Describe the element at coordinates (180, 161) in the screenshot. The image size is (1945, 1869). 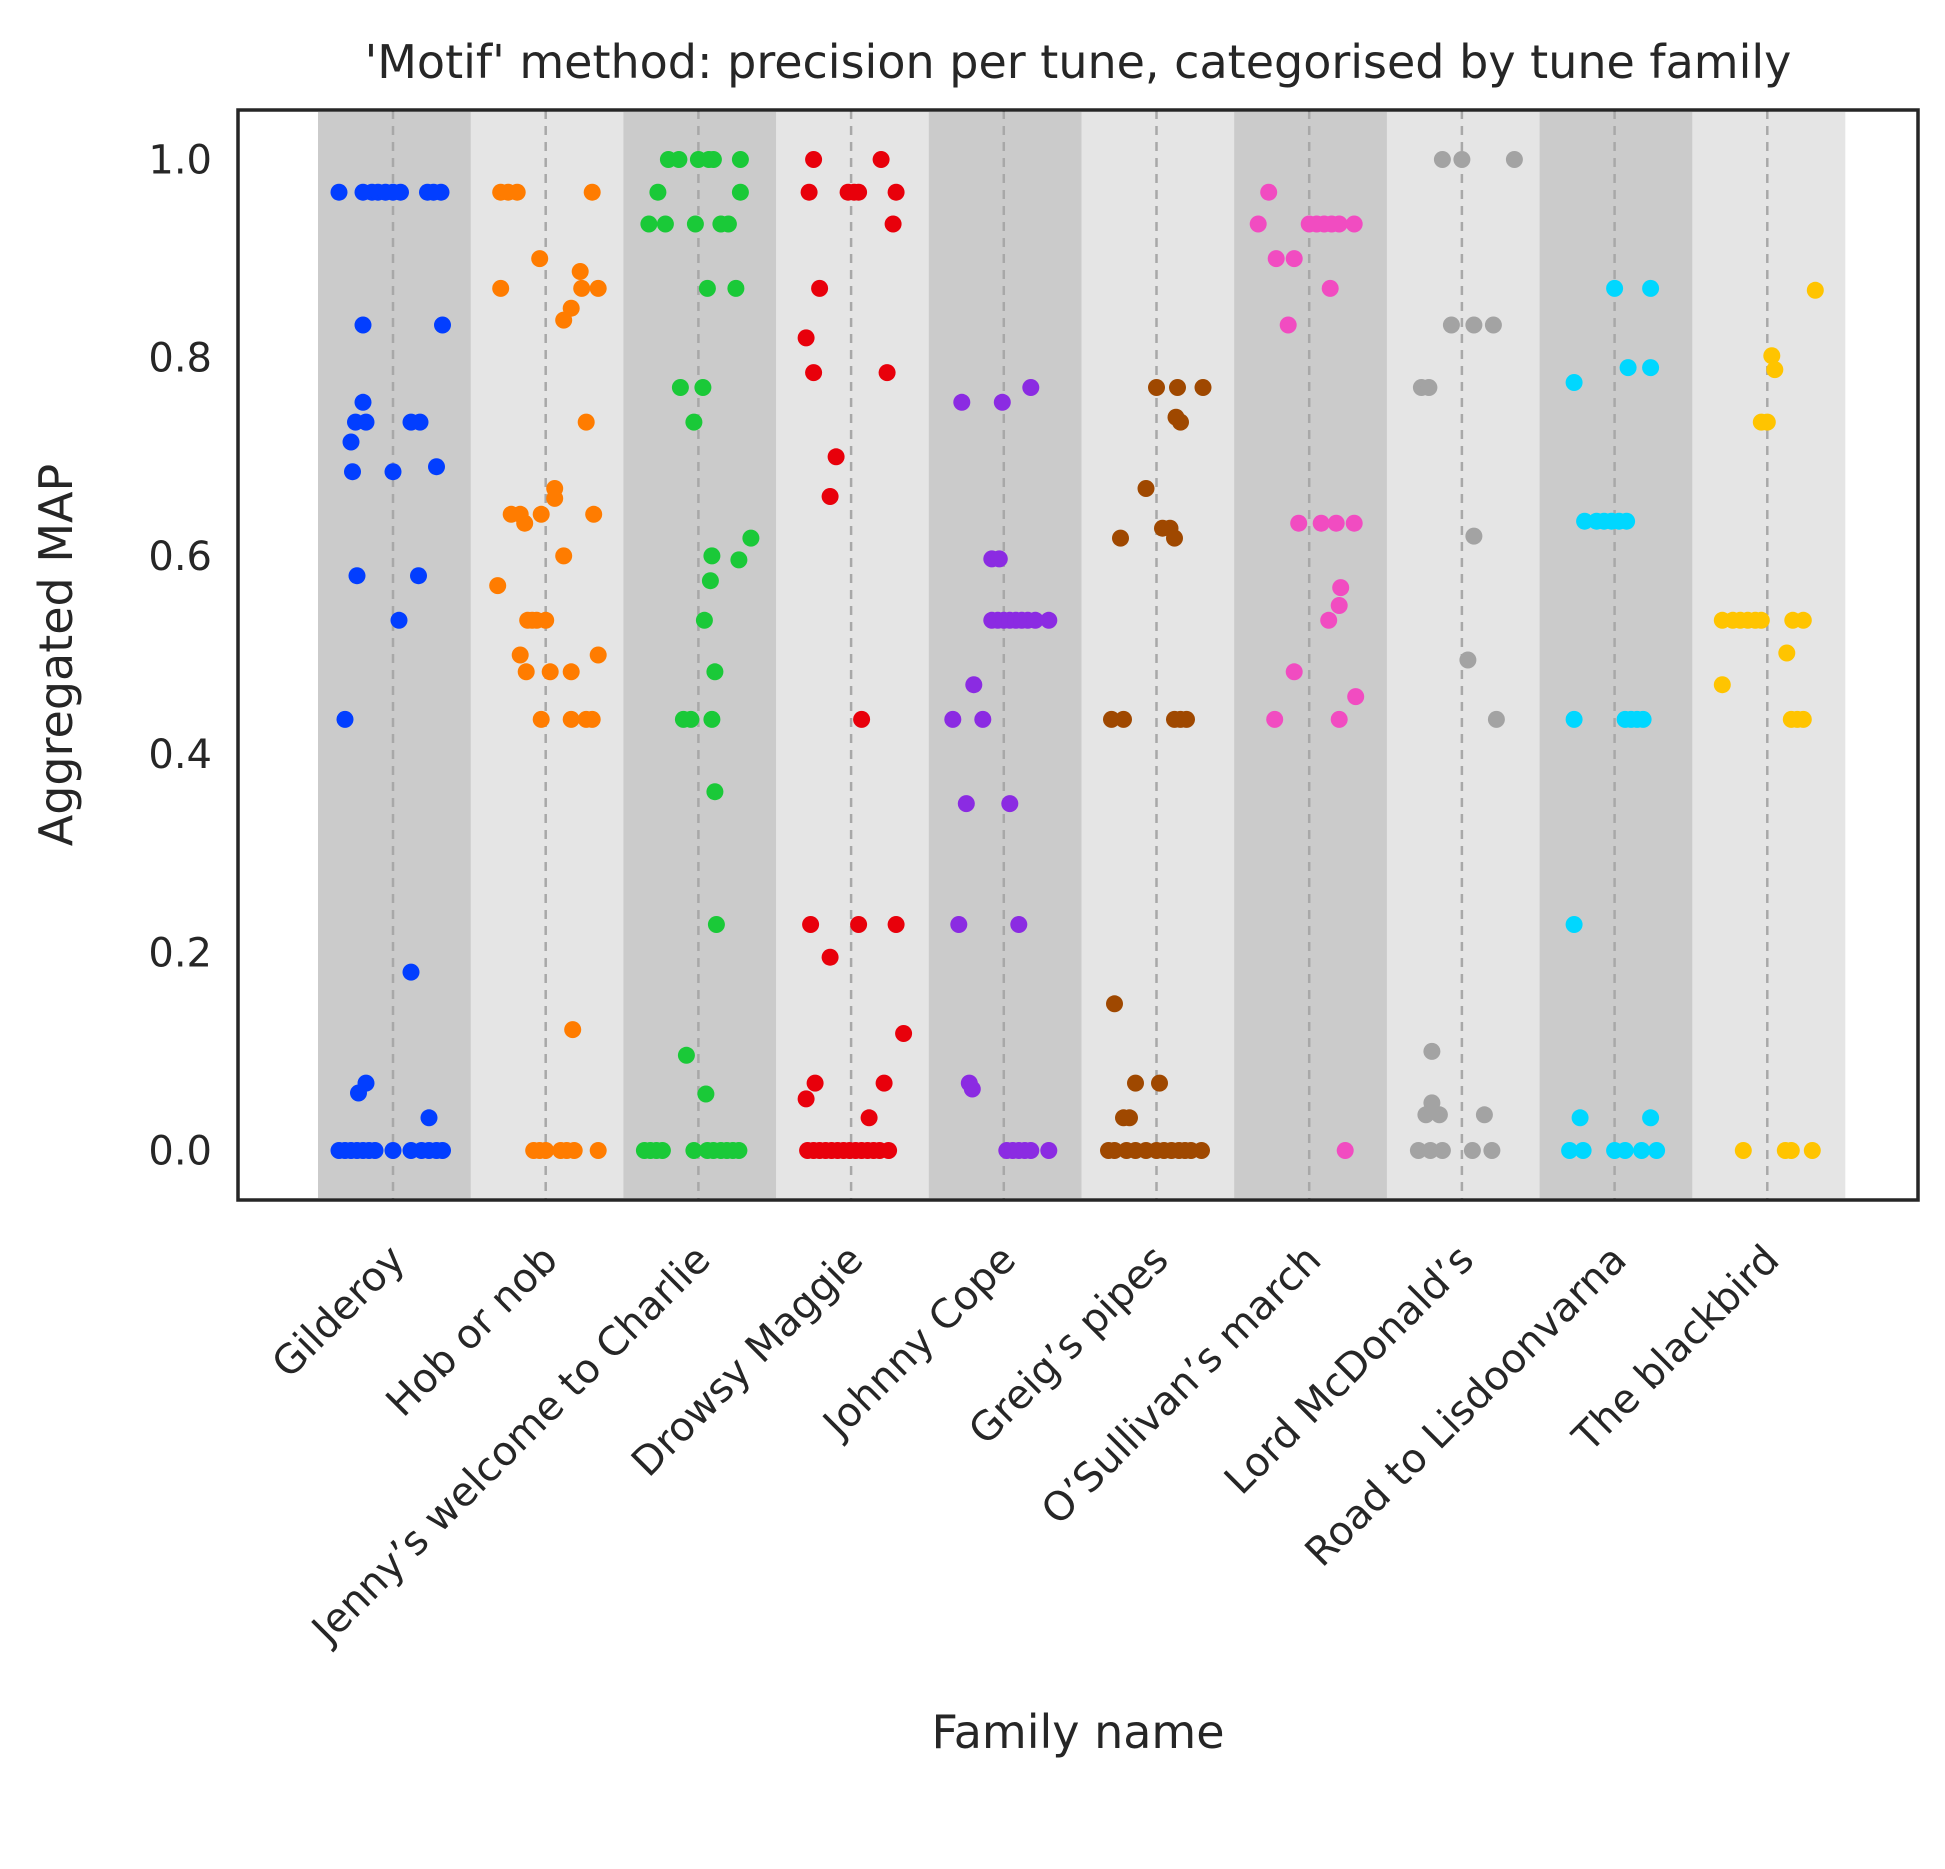
I see `y-tick-label: 1.0` at that location.